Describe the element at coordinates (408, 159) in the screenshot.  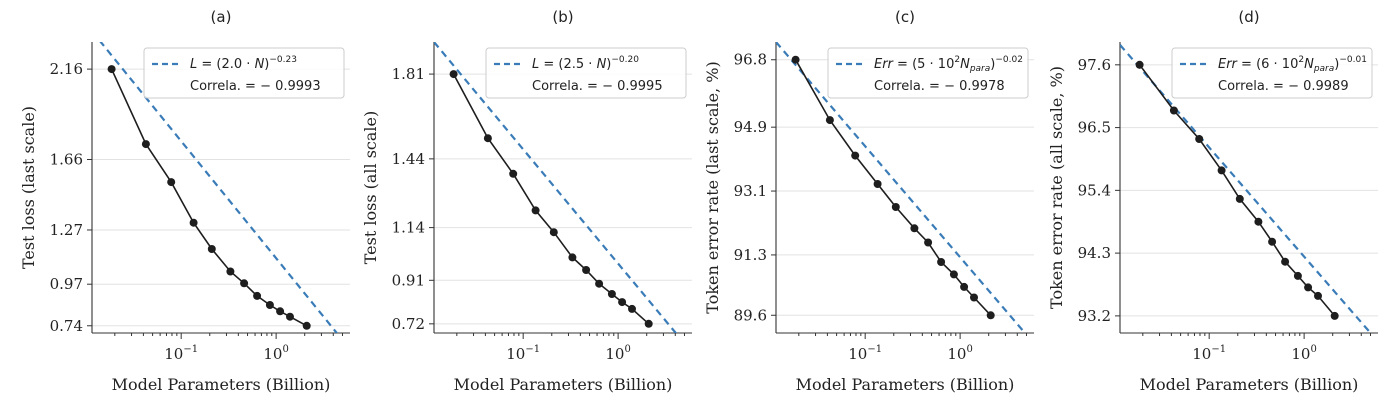
I see `y-tick-label: 1.44` at that location.